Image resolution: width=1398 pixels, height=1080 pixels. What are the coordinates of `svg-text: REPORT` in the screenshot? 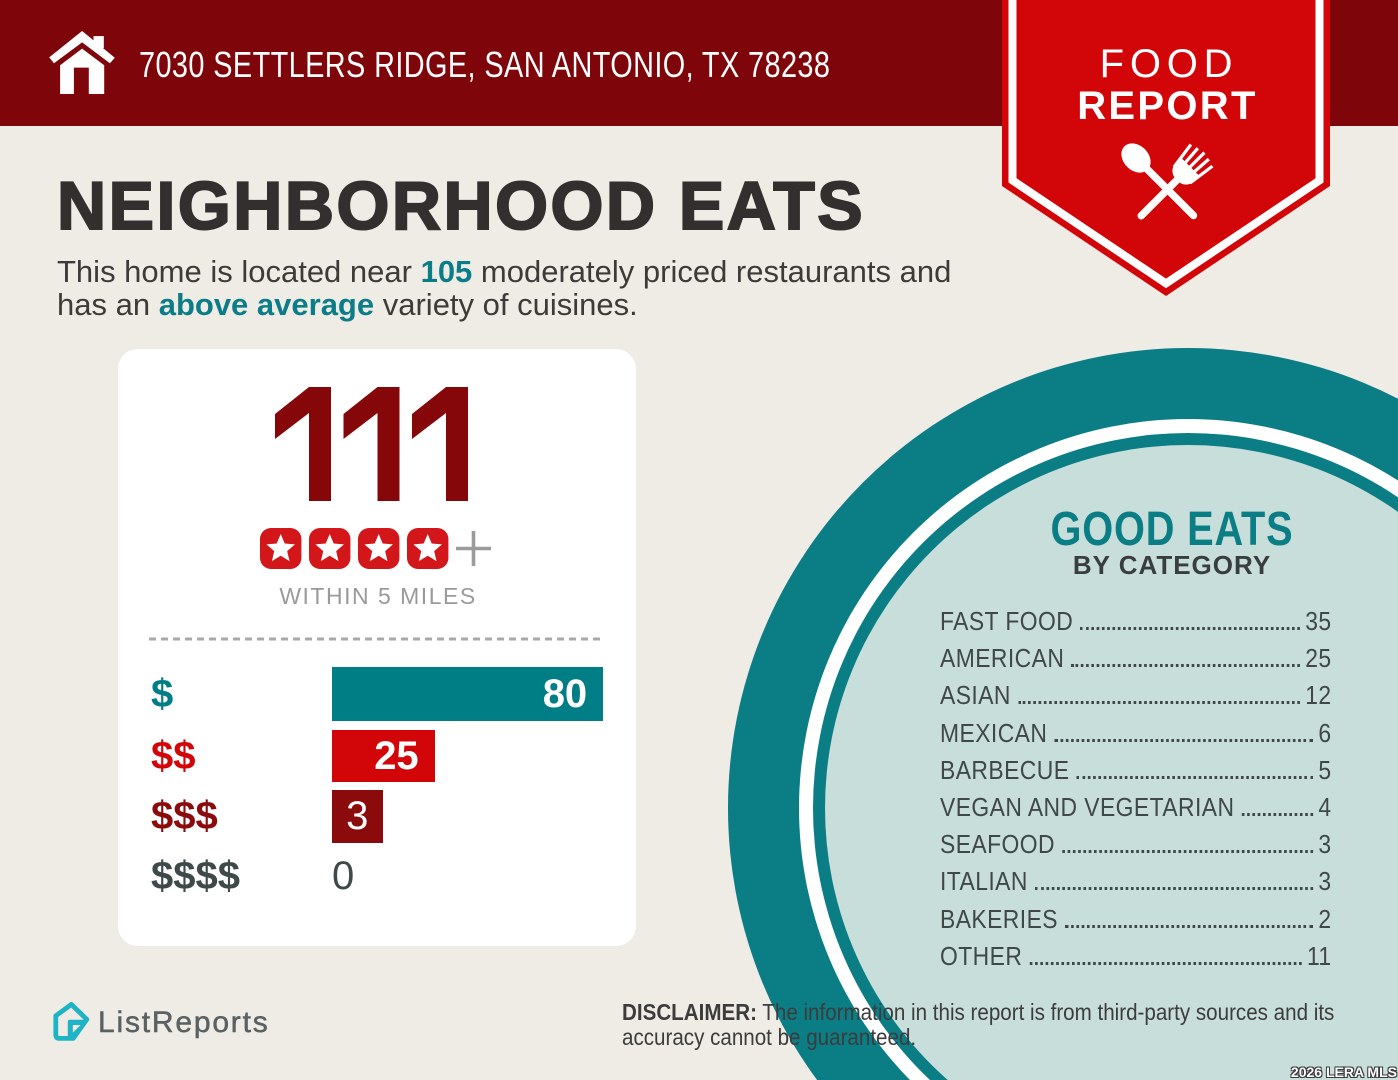 It's located at (1167, 106).